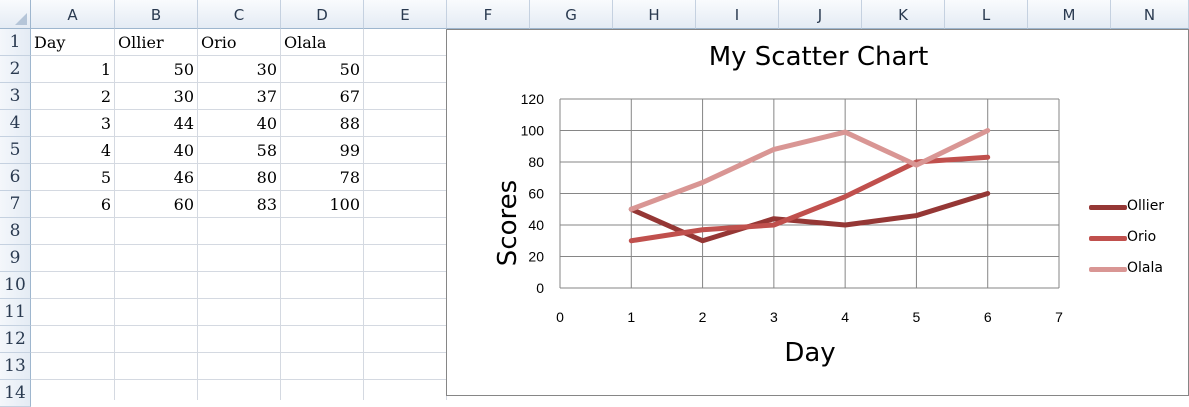  I want to click on row-header-1: 1, so click(15, 42).